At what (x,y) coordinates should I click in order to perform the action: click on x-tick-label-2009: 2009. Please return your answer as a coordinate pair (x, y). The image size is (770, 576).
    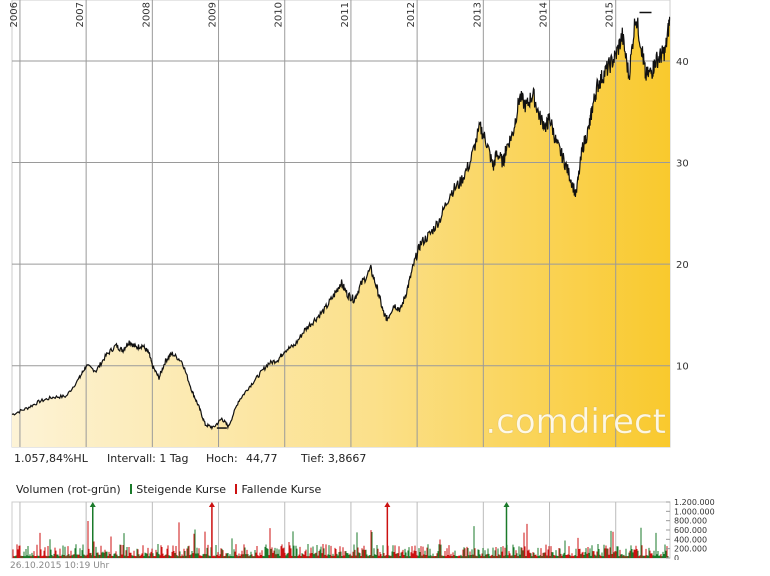
    Looking at the image, I should click on (213, 14).